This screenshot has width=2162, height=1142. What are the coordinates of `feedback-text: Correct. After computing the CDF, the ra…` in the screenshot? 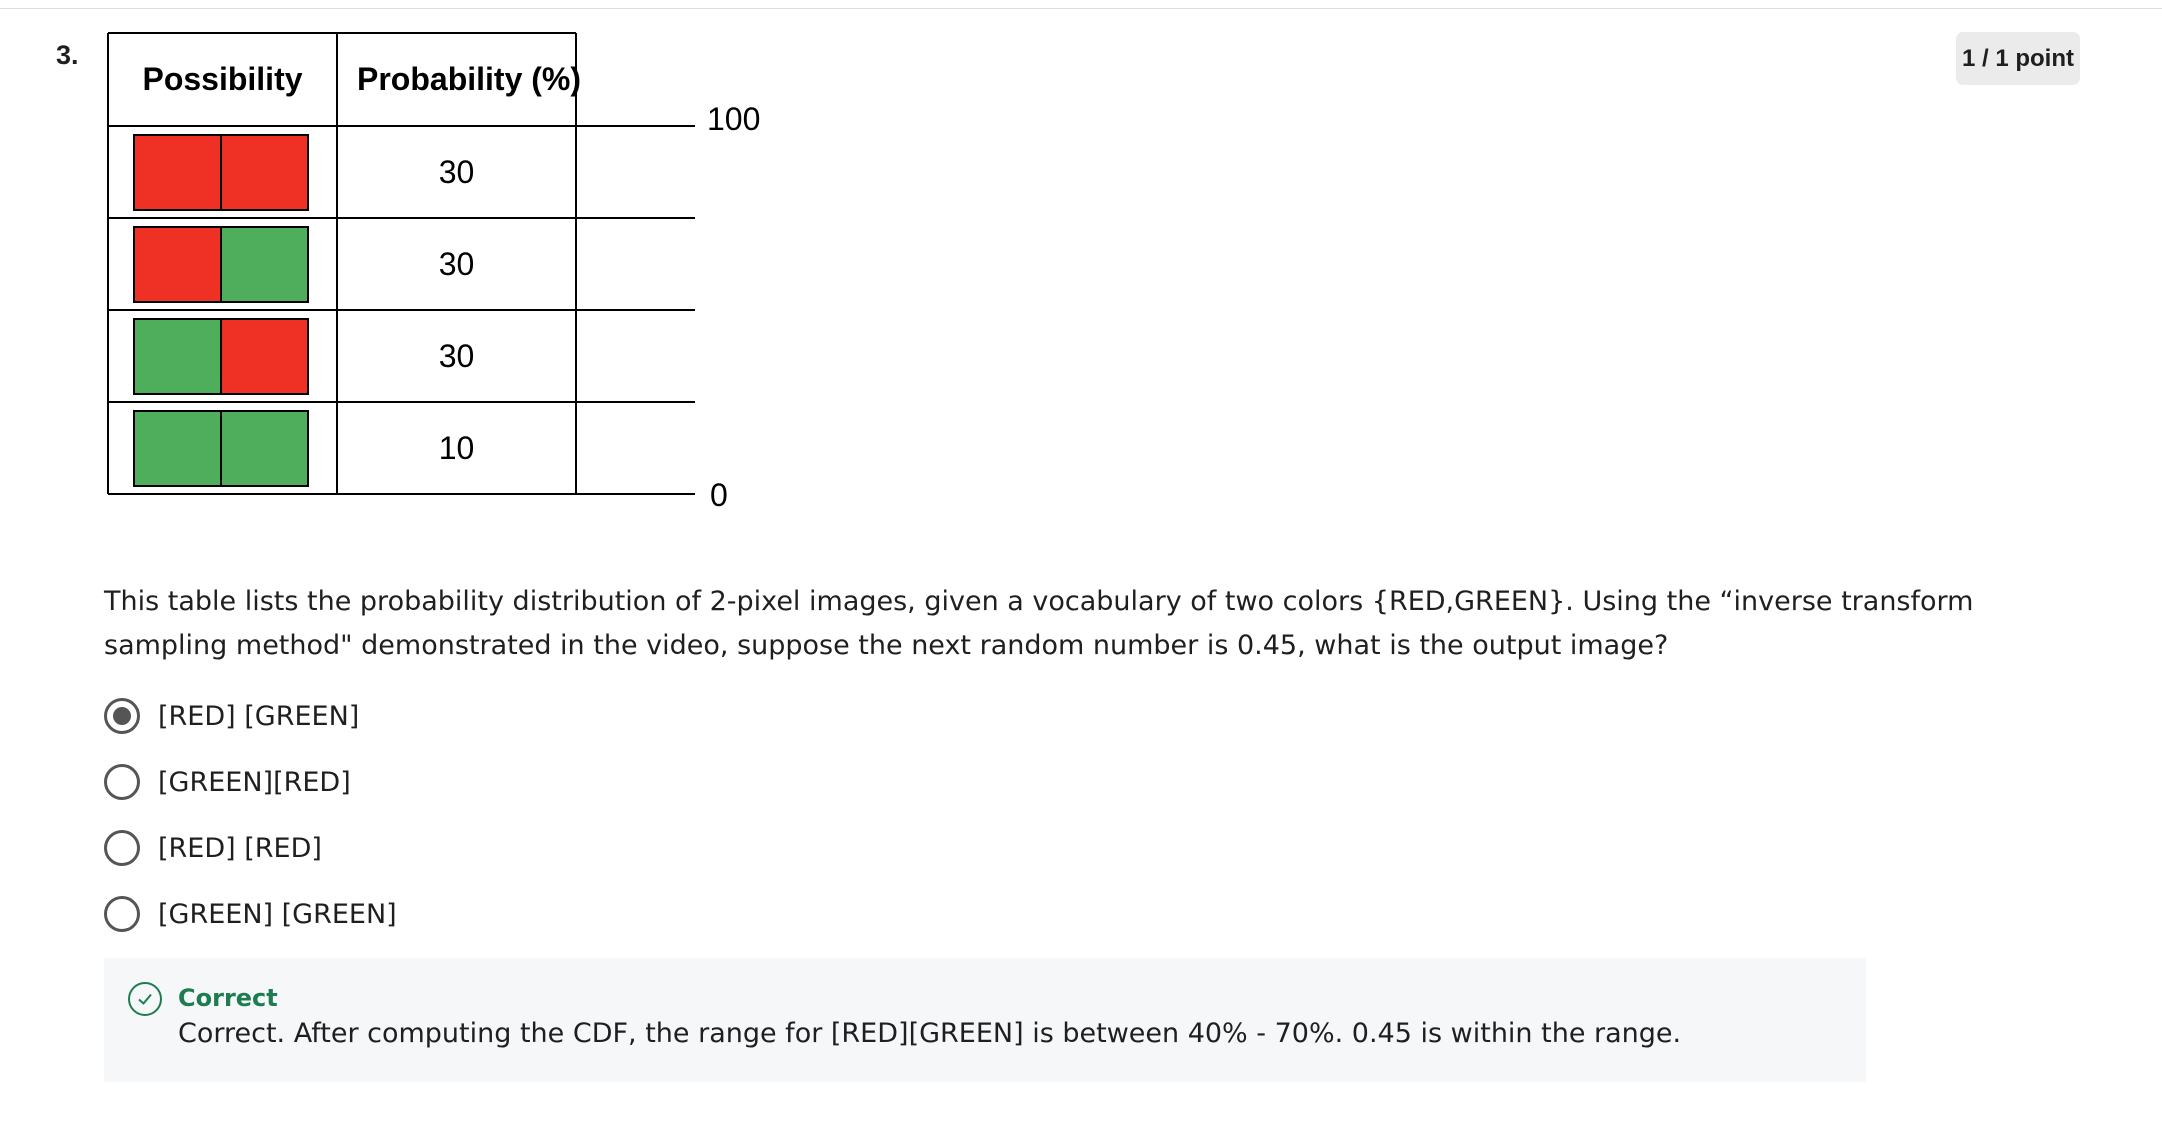 It's located at (930, 1033).